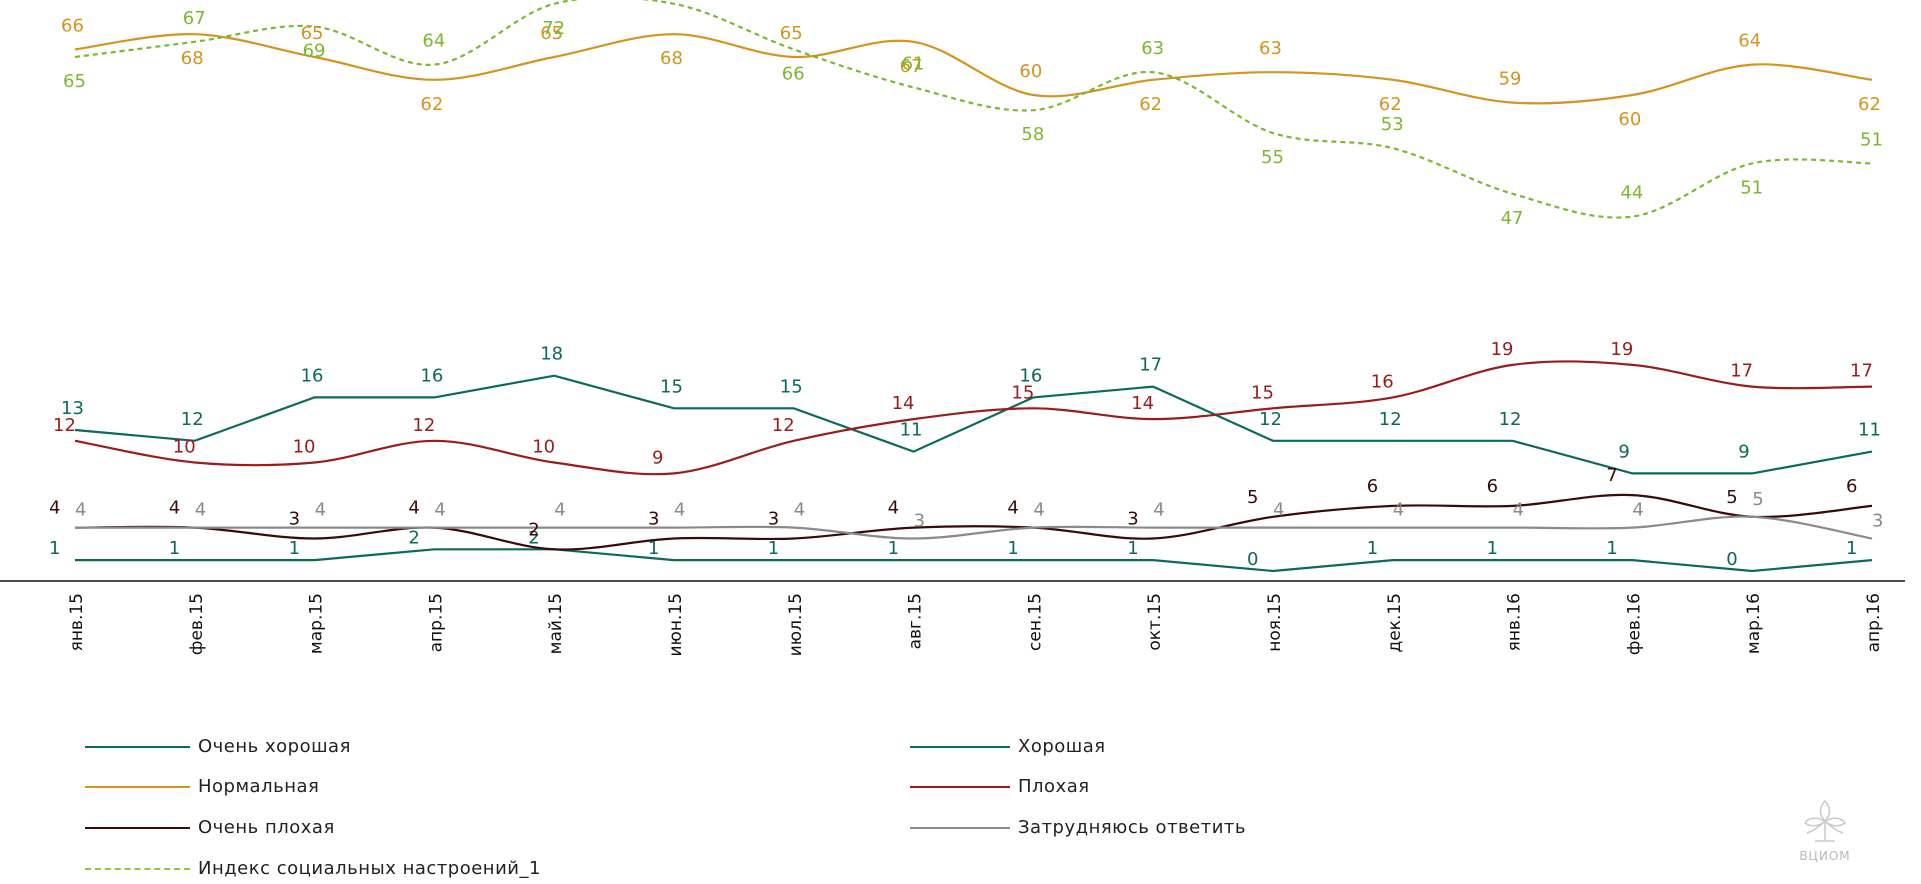 Image resolution: width=1921 pixels, height=884 pixels. Describe the element at coordinates (1749, 41) in the screenshot. I see `data-label-normal: 64` at that location.